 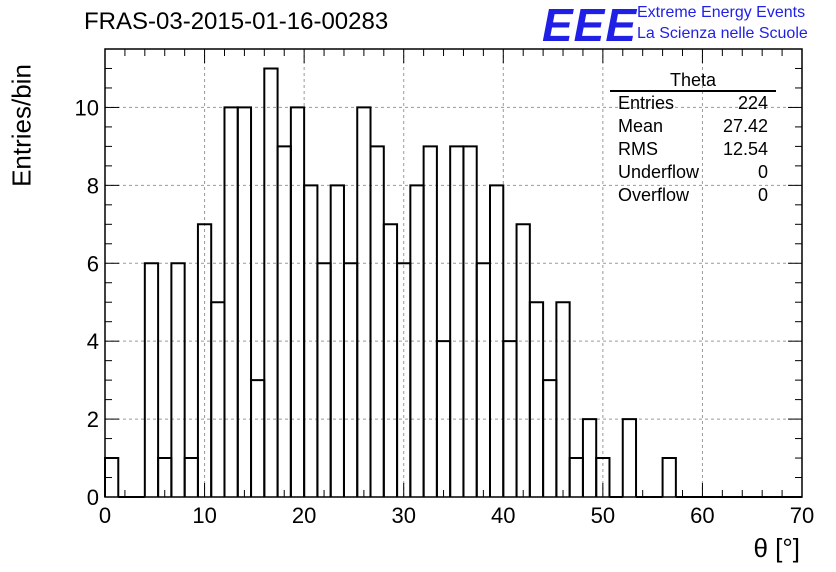 What do you see at coordinates (93, 341) in the screenshot?
I see `y-tick-label: 4` at bounding box center [93, 341].